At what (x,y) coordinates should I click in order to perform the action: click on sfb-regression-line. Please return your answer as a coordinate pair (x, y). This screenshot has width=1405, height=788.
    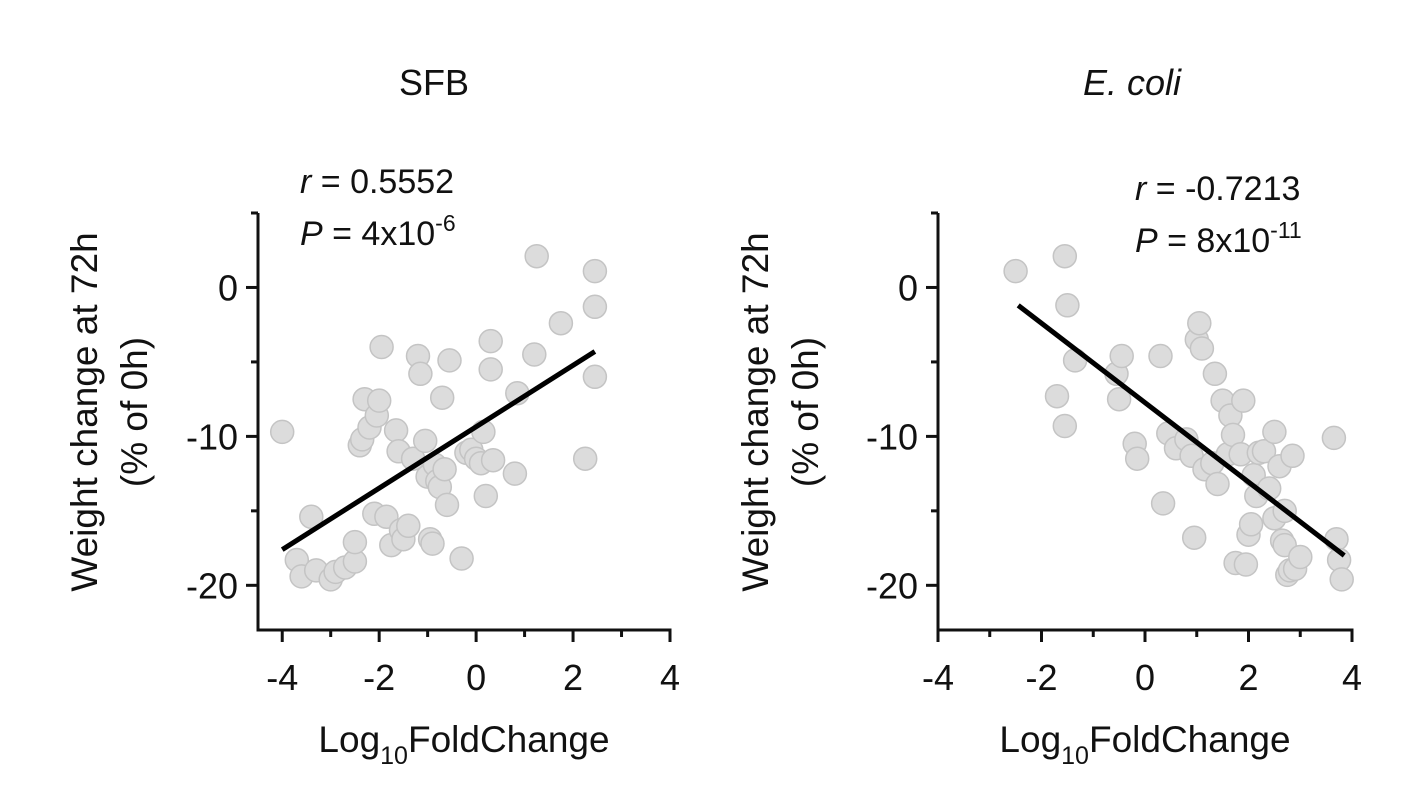
    Looking at the image, I should click on (438, 450).